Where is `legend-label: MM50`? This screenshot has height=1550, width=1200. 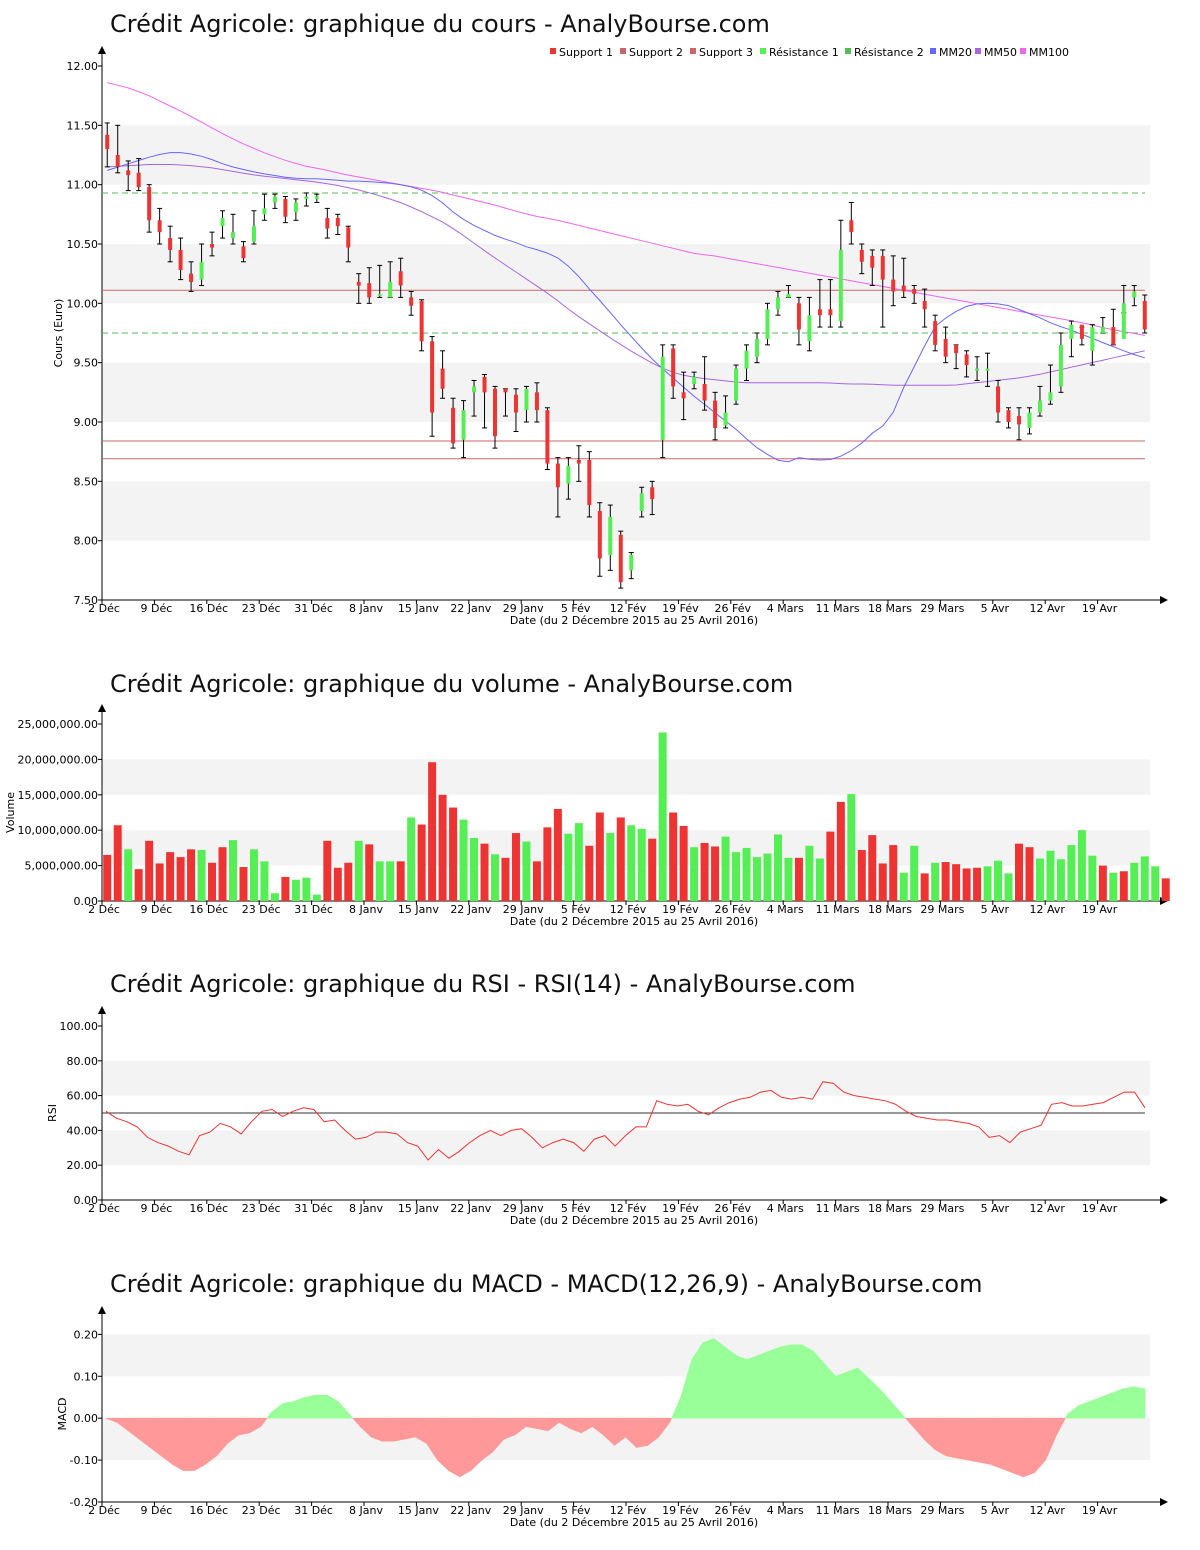 legend-label: MM50 is located at coordinates (1000, 52).